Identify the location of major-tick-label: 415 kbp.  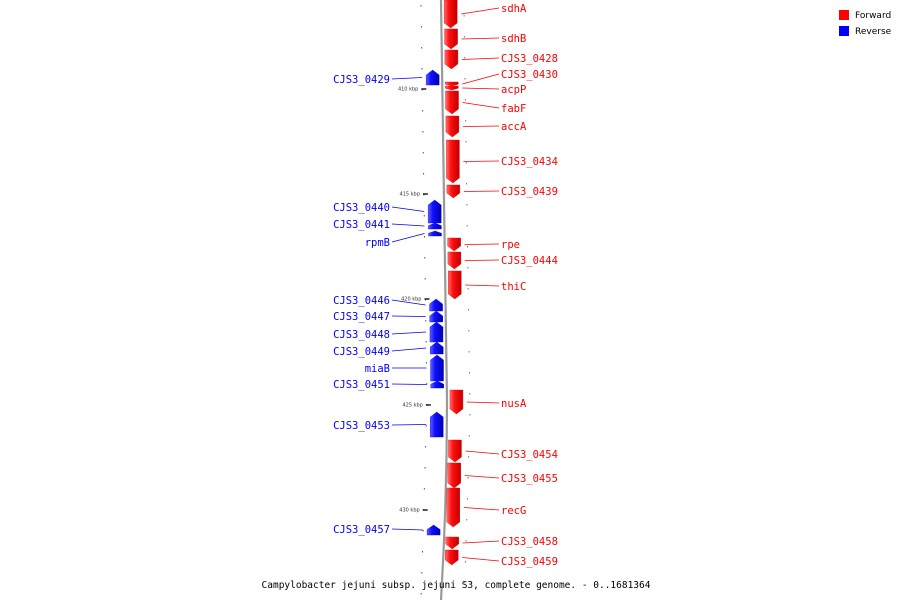
(410, 195).